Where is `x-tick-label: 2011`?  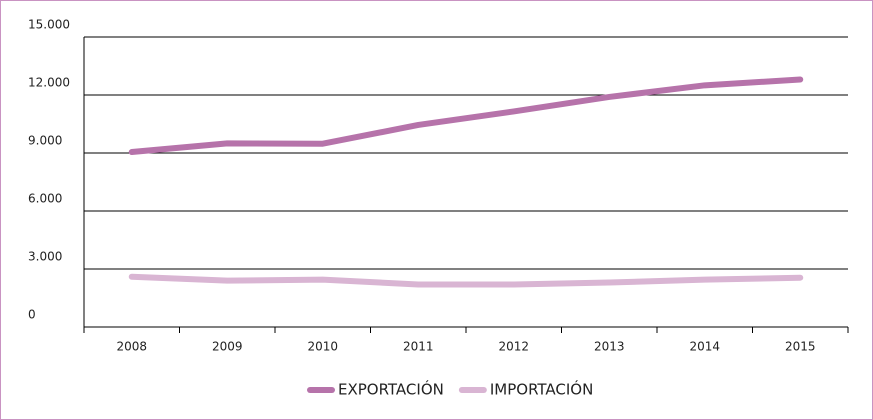
x-tick-label: 2011 is located at coordinates (418, 347).